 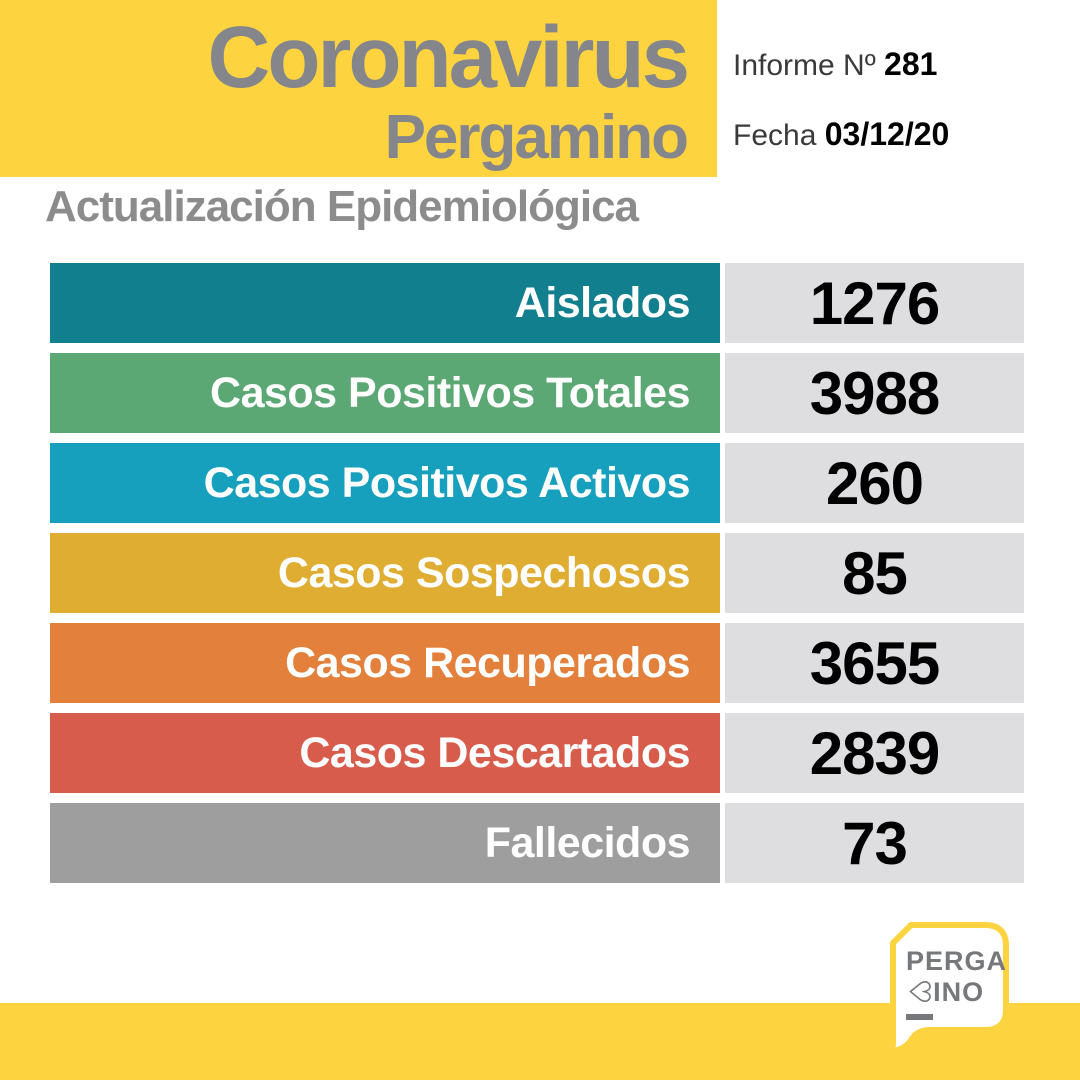 What do you see at coordinates (874, 843) in the screenshot?
I see `stat-value: 73` at bounding box center [874, 843].